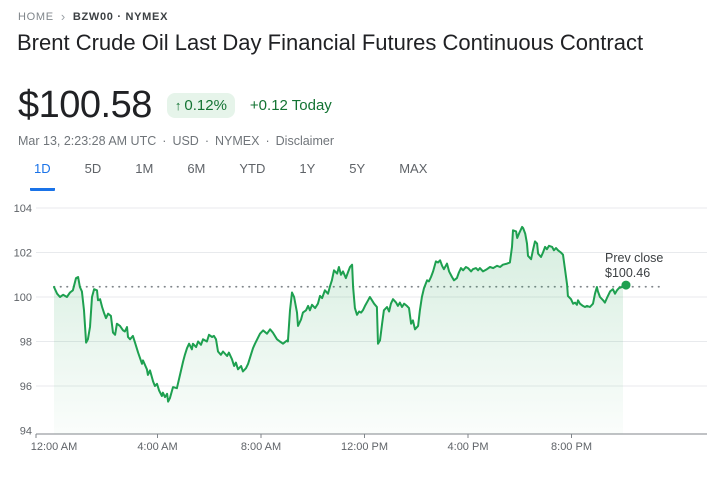 This screenshot has width=707, height=477. I want to click on time-range-tabs: 1D 5D 1M 6M YTD 1Y 5Y MAX, so click(230, 175).